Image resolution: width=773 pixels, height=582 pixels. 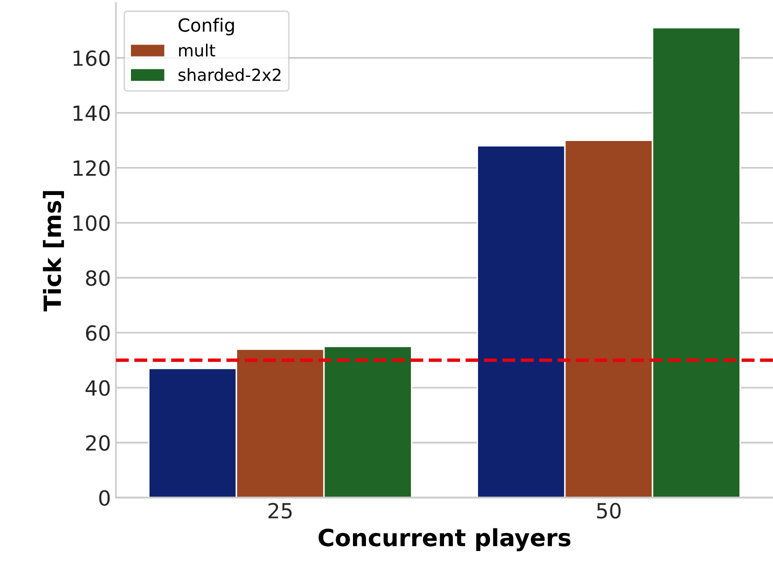 I want to click on y-tick-label: 160, so click(x=92, y=58).